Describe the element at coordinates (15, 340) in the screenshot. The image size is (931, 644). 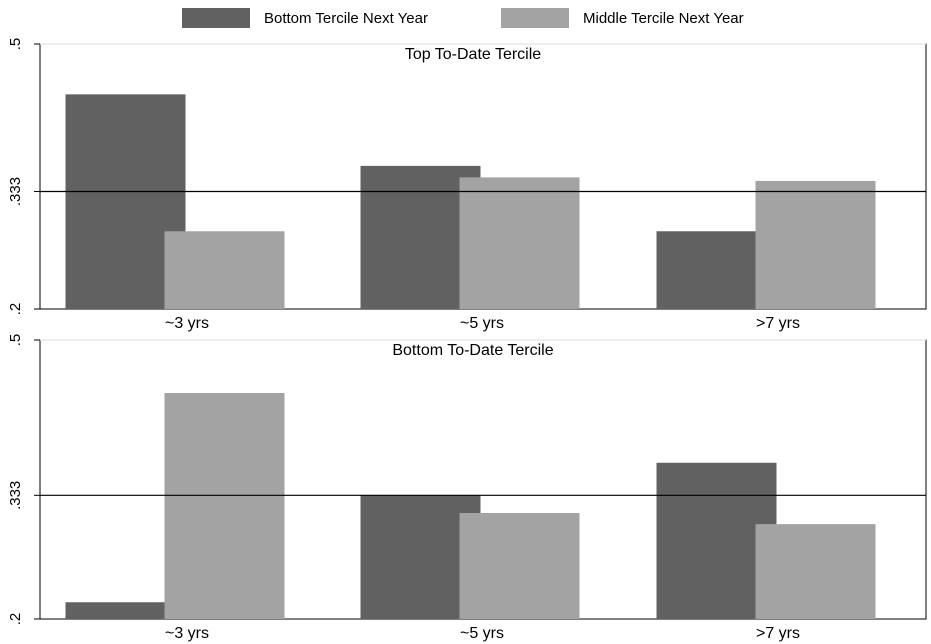
I see `panel-2-ytick-label-3: .5` at that location.